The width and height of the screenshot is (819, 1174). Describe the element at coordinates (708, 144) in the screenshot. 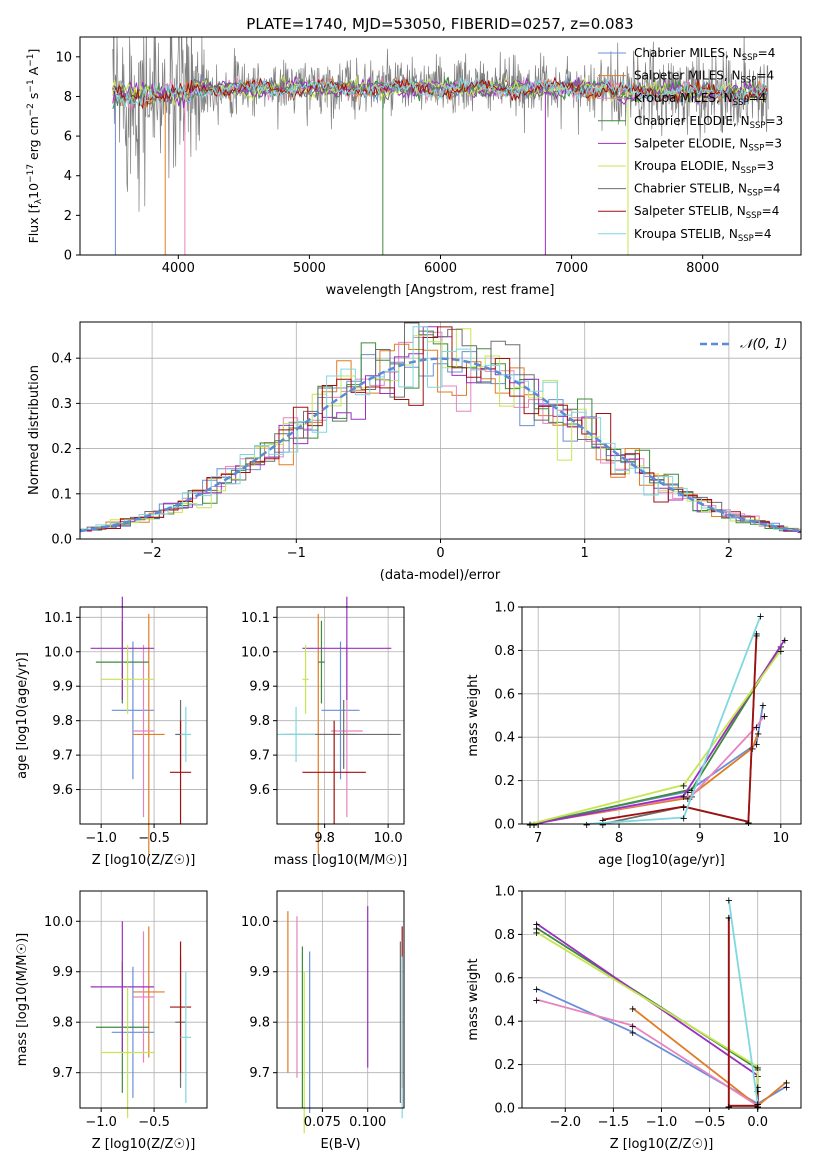

I see `spectrum-legend-label: Salpeter ELODIE, NSSP=3` at that location.